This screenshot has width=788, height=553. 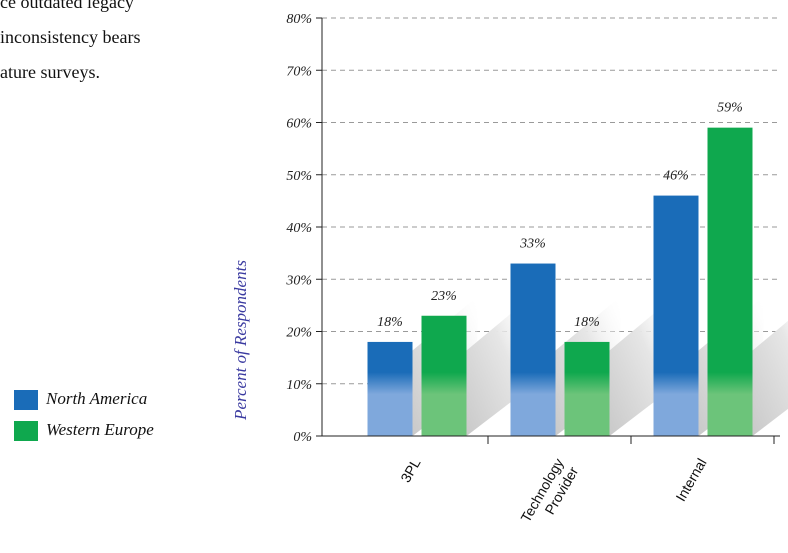 I want to click on y-axis-title: Percent of Respondents, so click(x=240, y=340).